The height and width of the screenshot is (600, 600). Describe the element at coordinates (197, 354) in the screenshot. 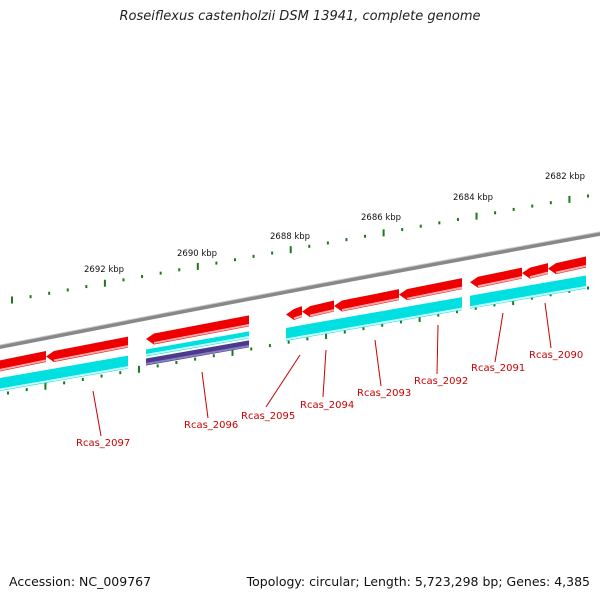

I see `gene-box-alt-rcas-2096-shine` at that location.